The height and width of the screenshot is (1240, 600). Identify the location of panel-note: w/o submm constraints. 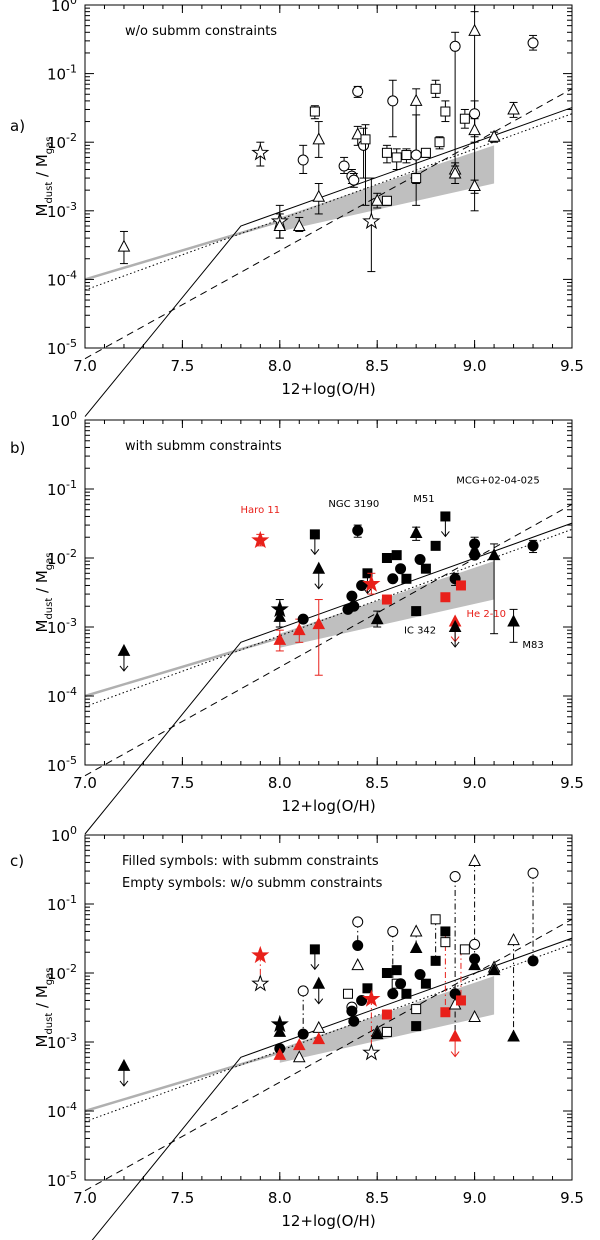
(201, 31).